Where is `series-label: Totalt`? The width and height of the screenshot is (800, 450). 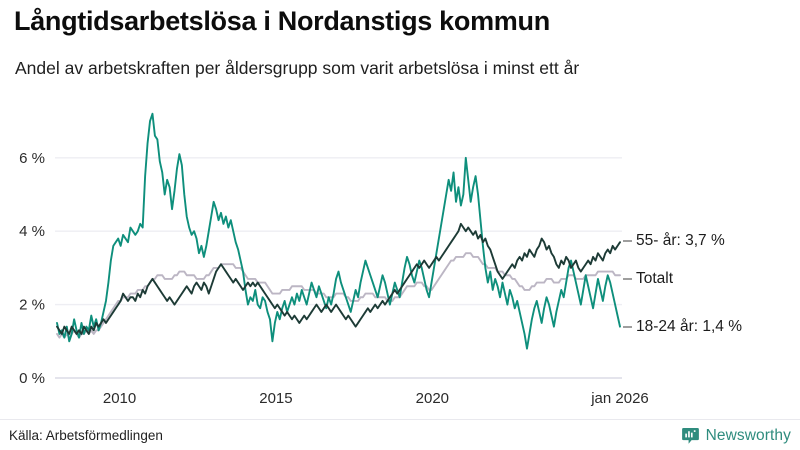 series-label: Totalt is located at coordinates (655, 278).